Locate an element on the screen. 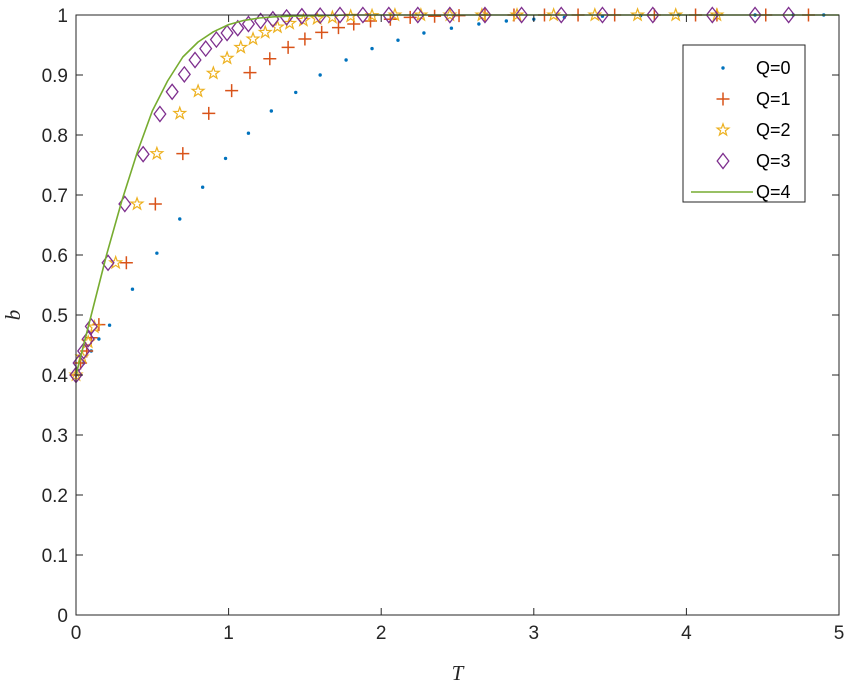  y-tick-label: 0.6 is located at coordinates (55, 256).